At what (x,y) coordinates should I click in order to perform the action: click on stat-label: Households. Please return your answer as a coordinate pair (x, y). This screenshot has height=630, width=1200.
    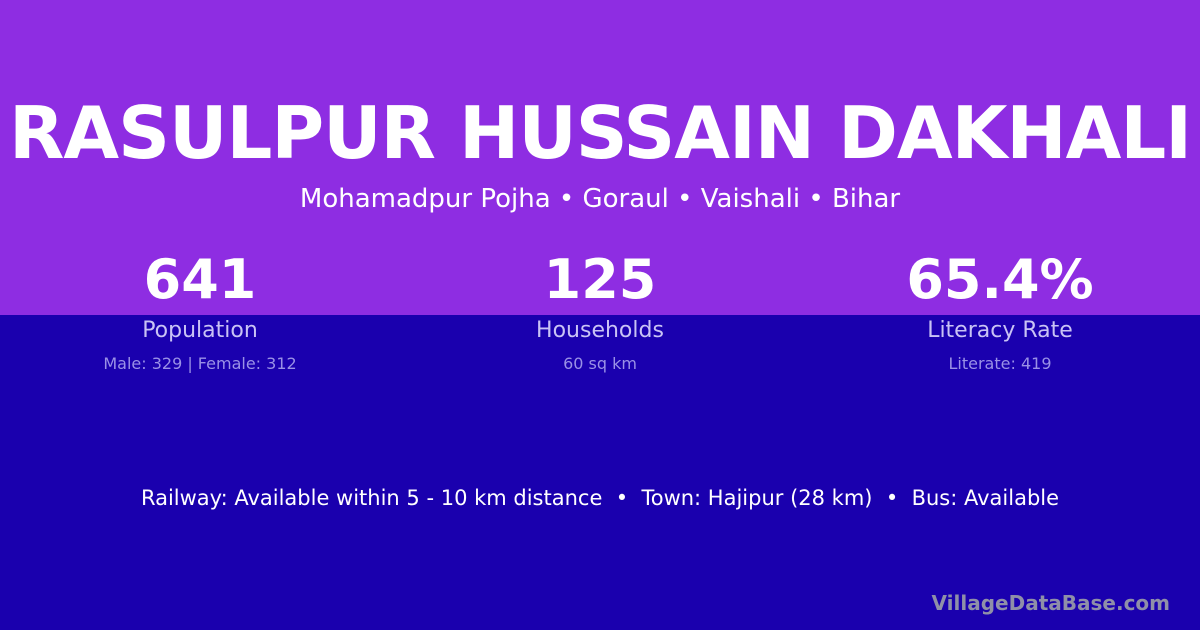
    Looking at the image, I should click on (600, 330).